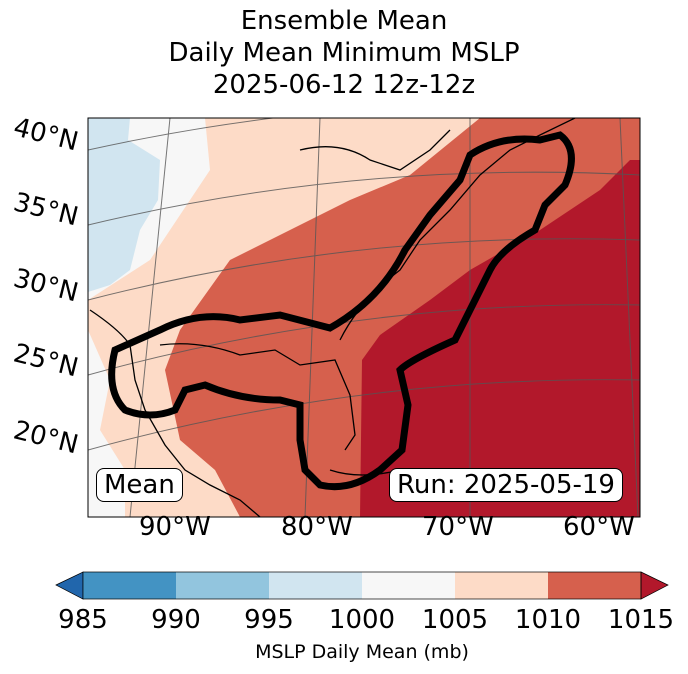  I want to click on title-line-1: Ensemble Mean, so click(344, 21).